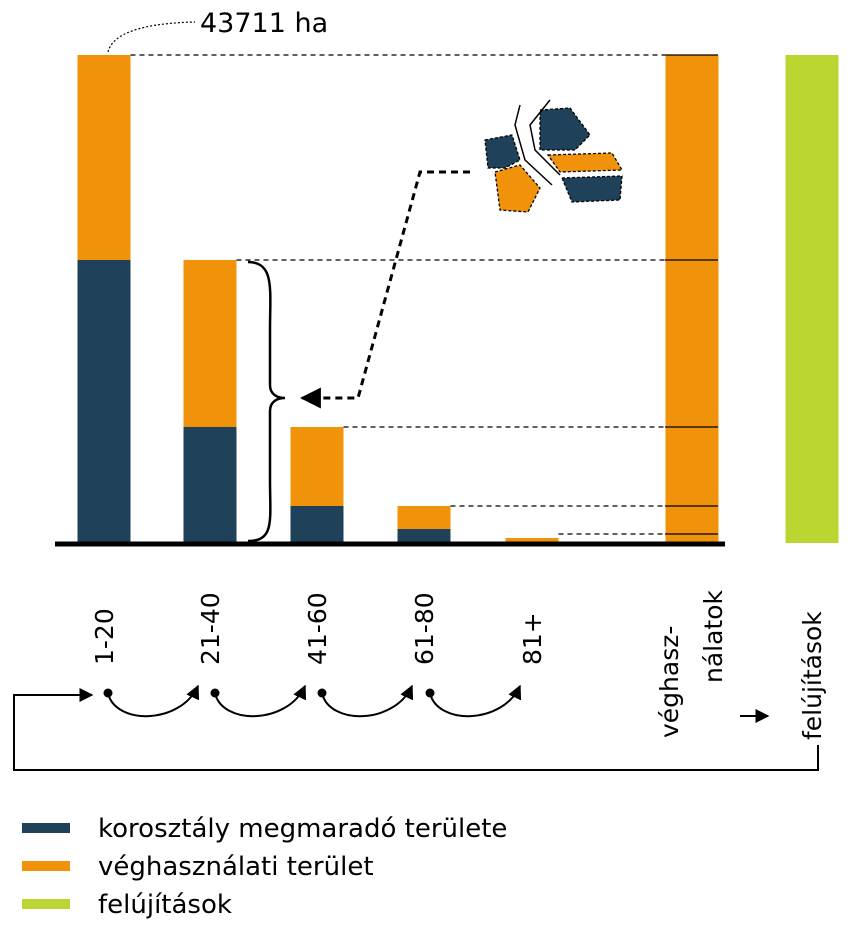 The height and width of the screenshot is (926, 851). I want to click on legend-text: korosztály megmaradó területe, so click(302, 829).